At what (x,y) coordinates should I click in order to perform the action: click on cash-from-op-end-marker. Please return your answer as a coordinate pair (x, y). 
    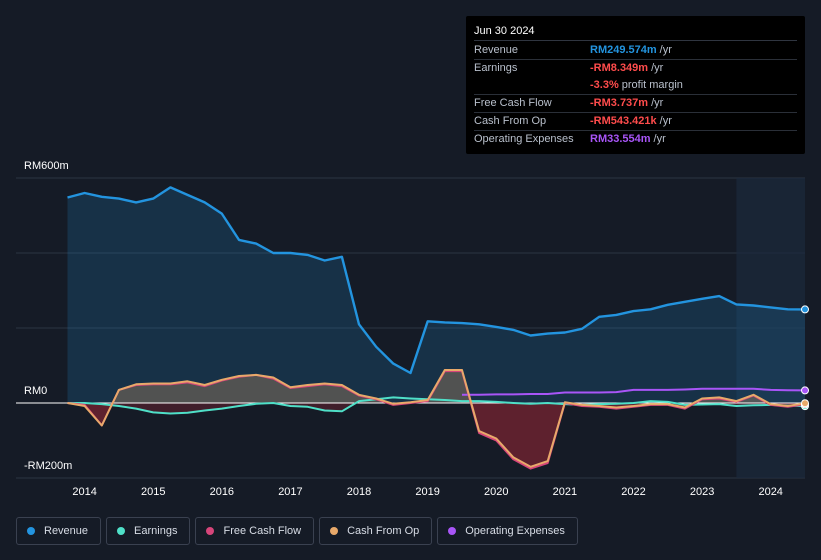
    Looking at the image, I should click on (805, 403).